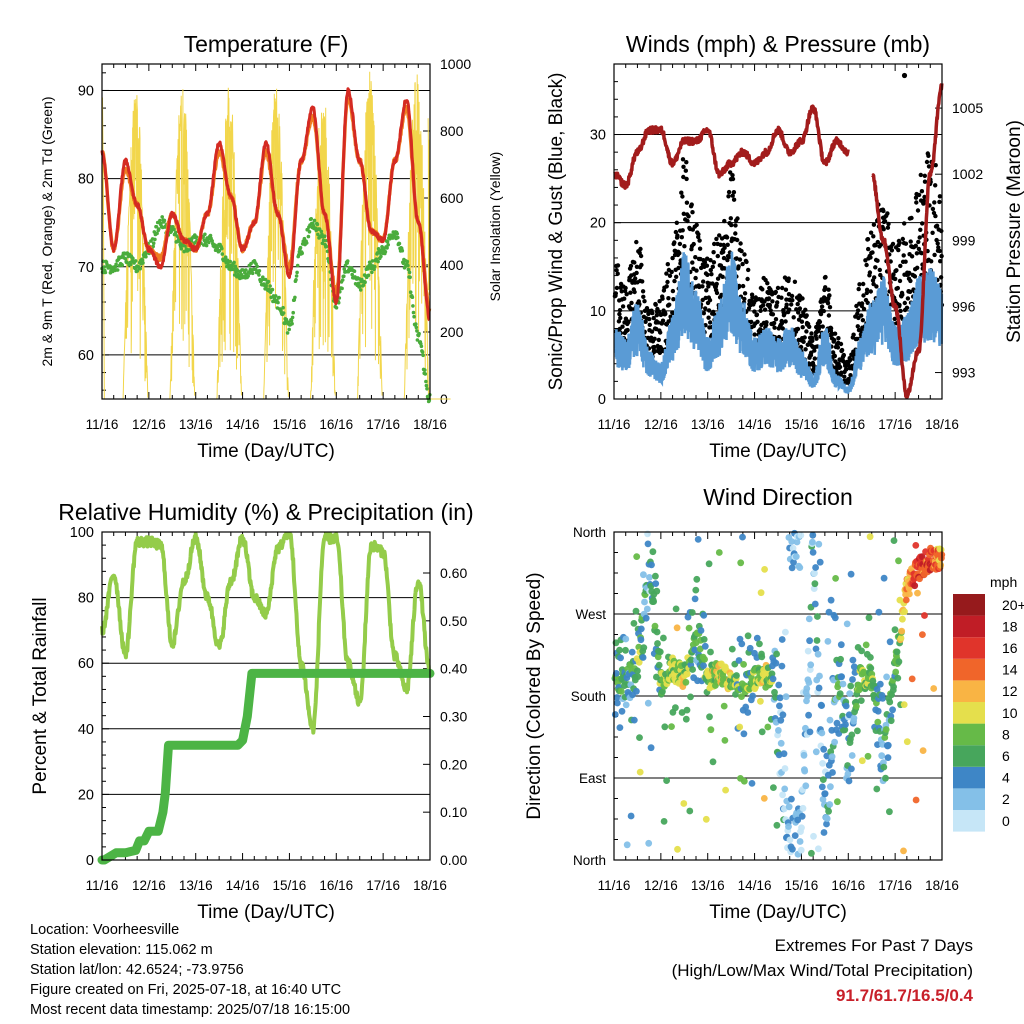 The height and width of the screenshot is (1024, 1024). What do you see at coordinates (266, 766) in the screenshot?
I see `precip-trace` at bounding box center [266, 766].